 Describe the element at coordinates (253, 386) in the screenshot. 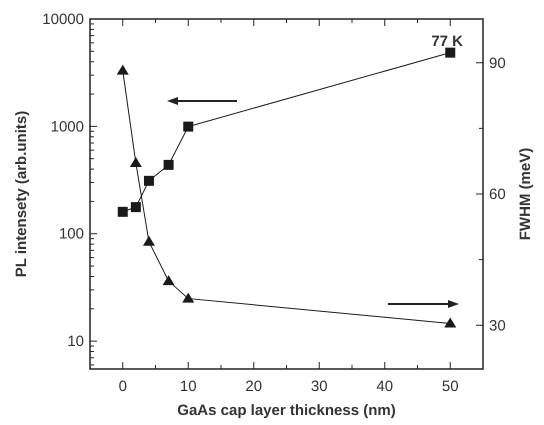

I see `x-tick-label: 20` at that location.